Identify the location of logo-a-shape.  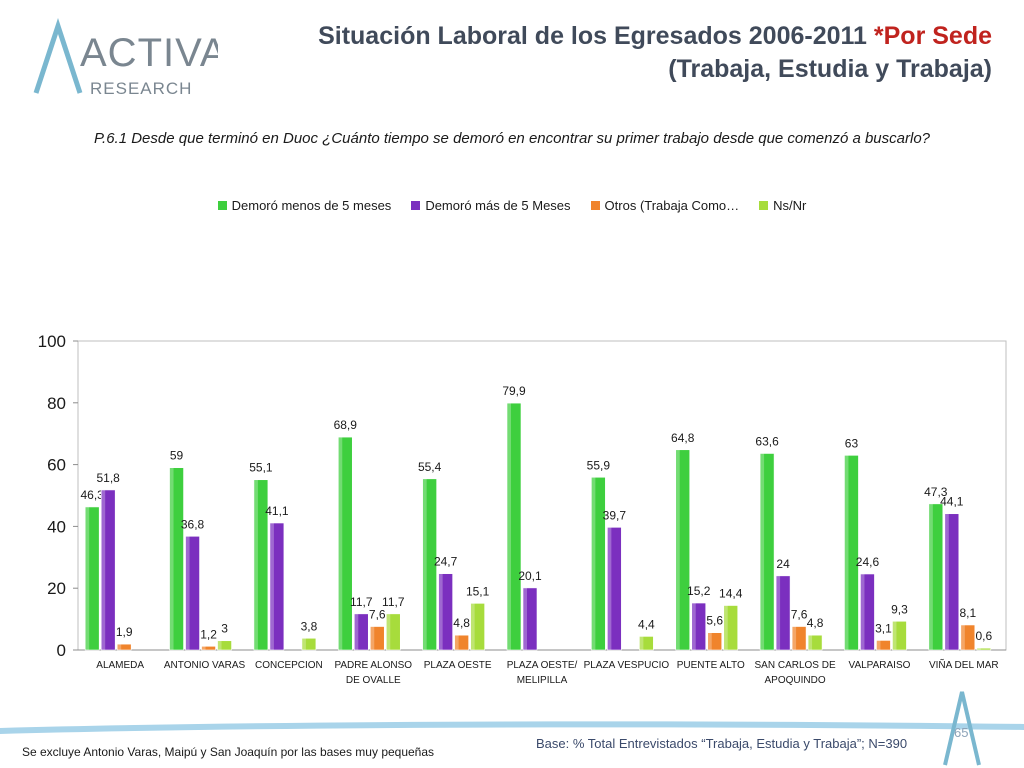
(58, 56).